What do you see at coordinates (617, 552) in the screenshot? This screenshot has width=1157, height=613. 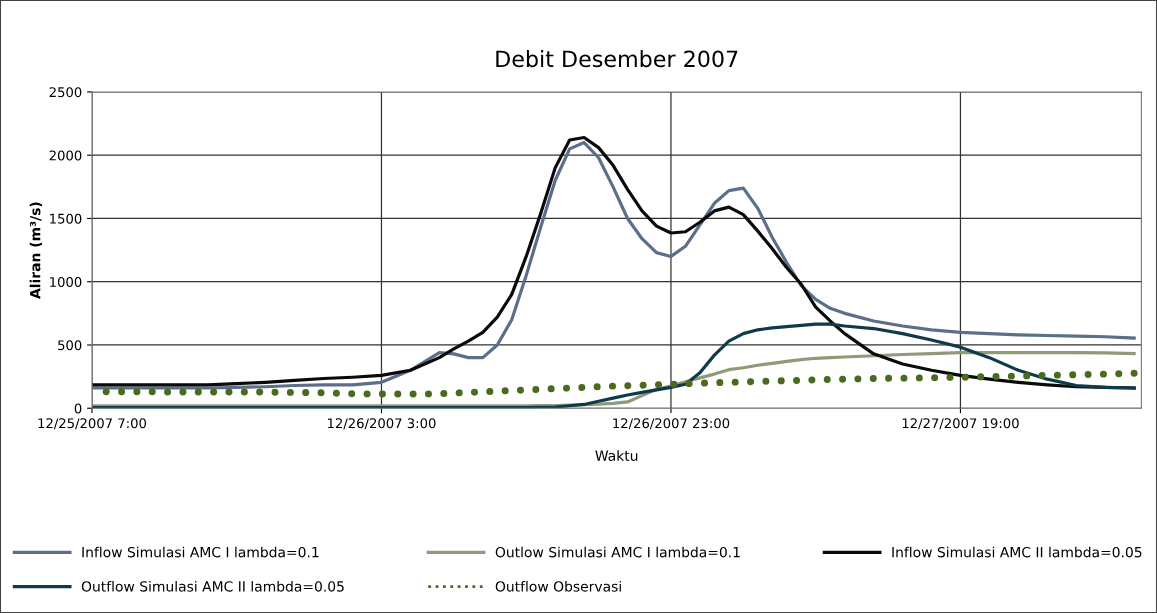 I see `legend-label: Outlow Simulasi AMC I lambda=0.1` at bounding box center [617, 552].